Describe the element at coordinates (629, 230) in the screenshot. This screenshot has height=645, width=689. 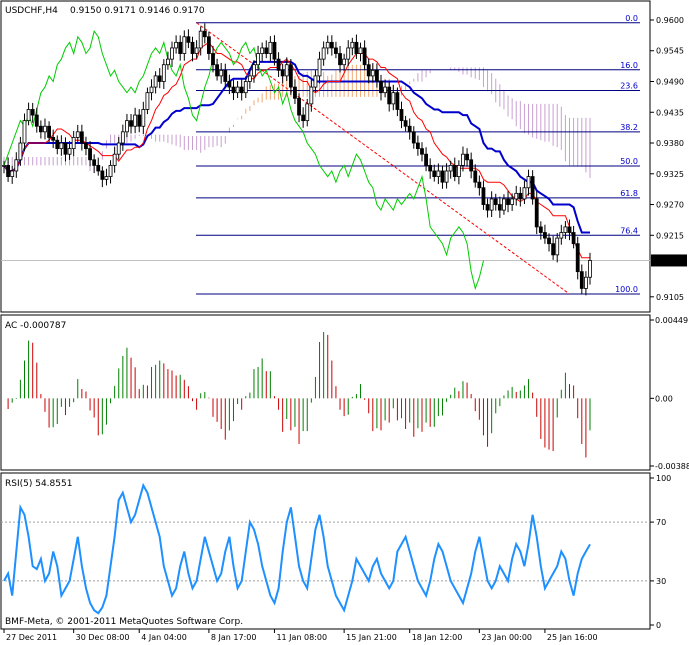
I see `fib-label: 76.4` at that location.